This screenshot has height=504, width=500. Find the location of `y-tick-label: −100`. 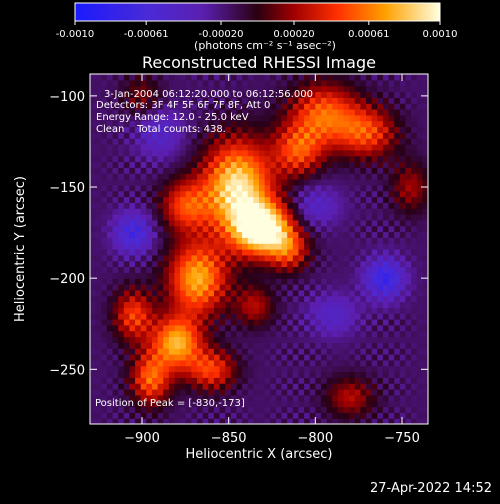

y-tick-label: −100 is located at coordinates (67, 97).